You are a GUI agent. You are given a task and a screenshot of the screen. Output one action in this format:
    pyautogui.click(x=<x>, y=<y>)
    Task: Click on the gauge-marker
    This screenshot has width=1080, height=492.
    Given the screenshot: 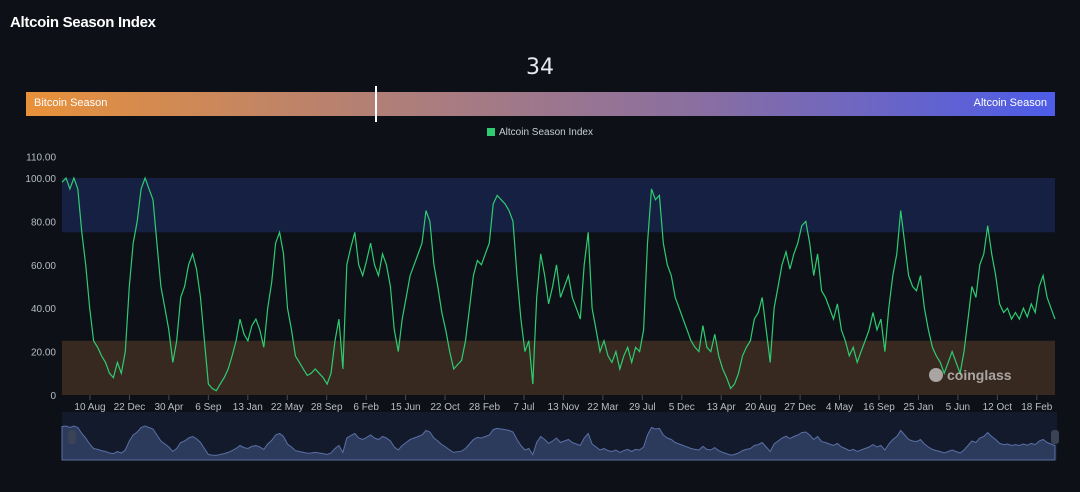 What is the action you would take?
    pyautogui.click(x=375, y=104)
    